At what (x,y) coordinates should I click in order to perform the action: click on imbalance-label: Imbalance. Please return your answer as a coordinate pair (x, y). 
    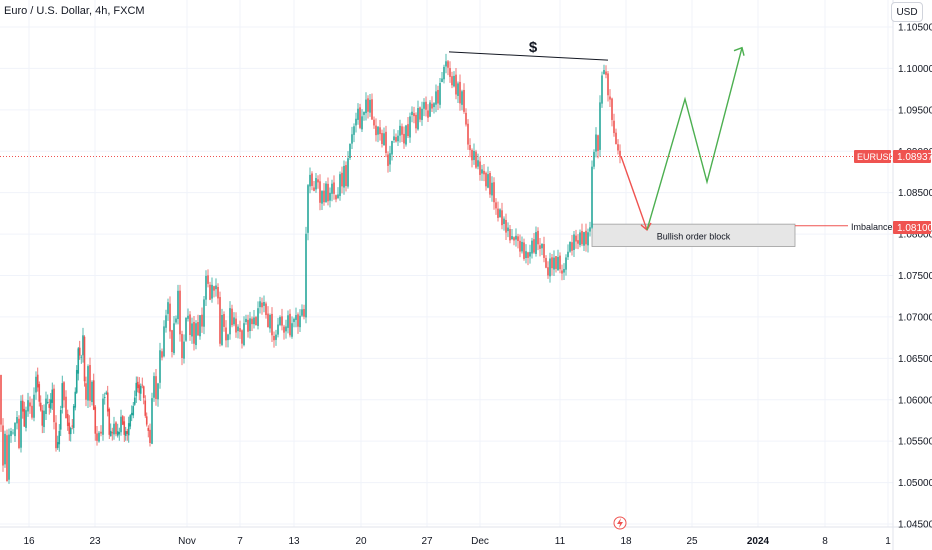
    Looking at the image, I should click on (872, 227).